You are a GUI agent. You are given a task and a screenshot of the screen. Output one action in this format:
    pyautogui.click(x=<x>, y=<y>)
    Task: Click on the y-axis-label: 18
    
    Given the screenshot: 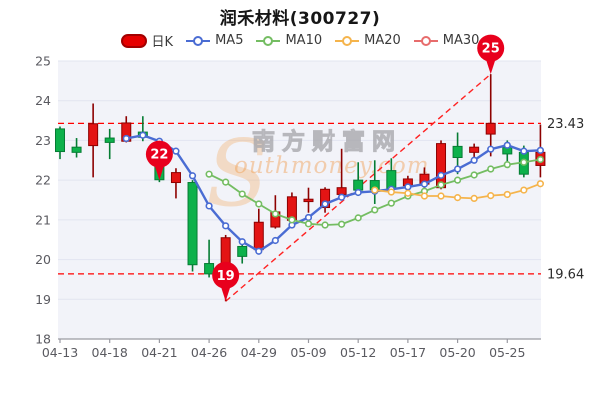 What is the action you would take?
    pyautogui.click(x=43, y=339)
    